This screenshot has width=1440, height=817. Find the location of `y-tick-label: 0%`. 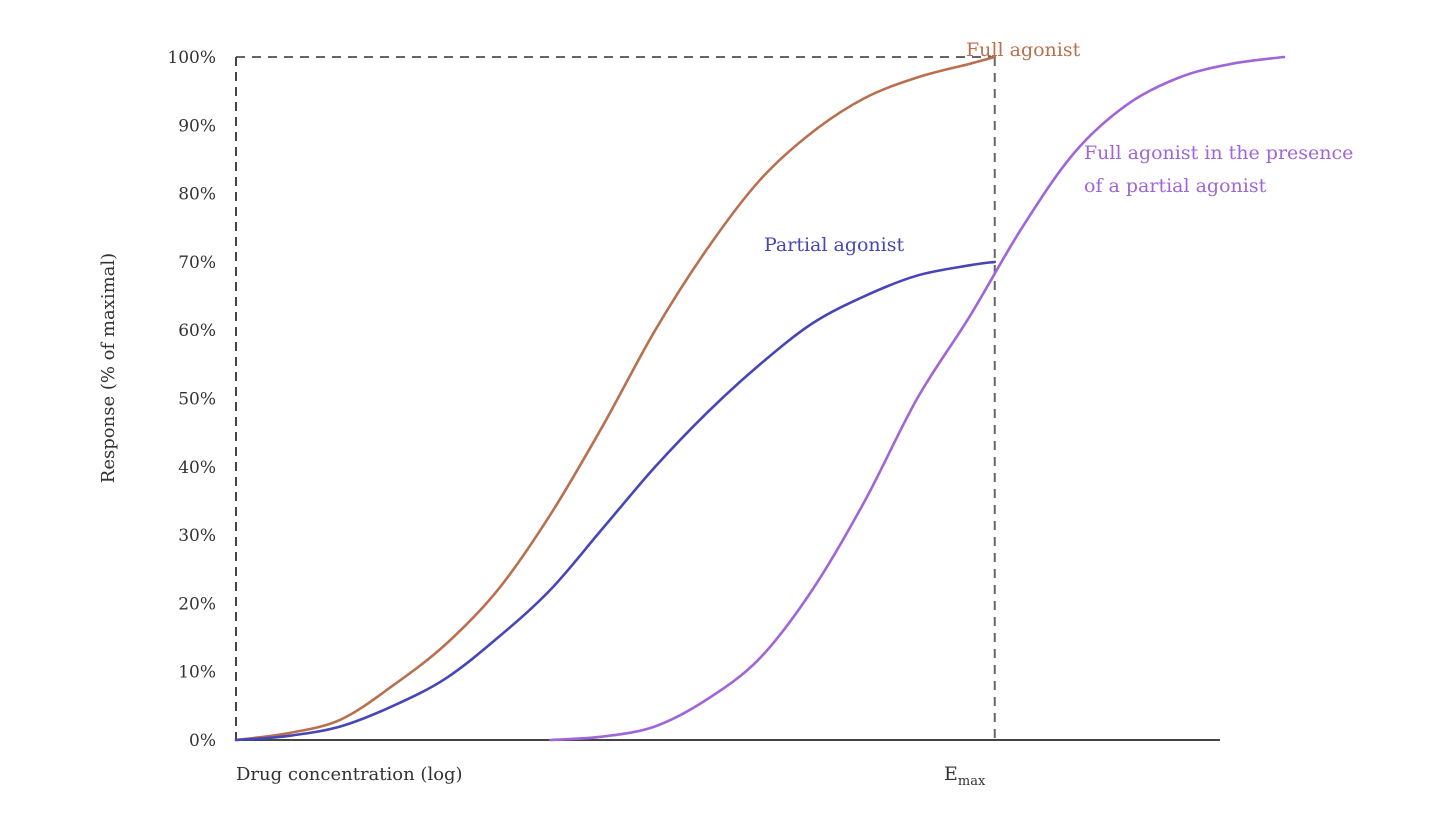

y-tick-label: 0% is located at coordinates (202, 741).